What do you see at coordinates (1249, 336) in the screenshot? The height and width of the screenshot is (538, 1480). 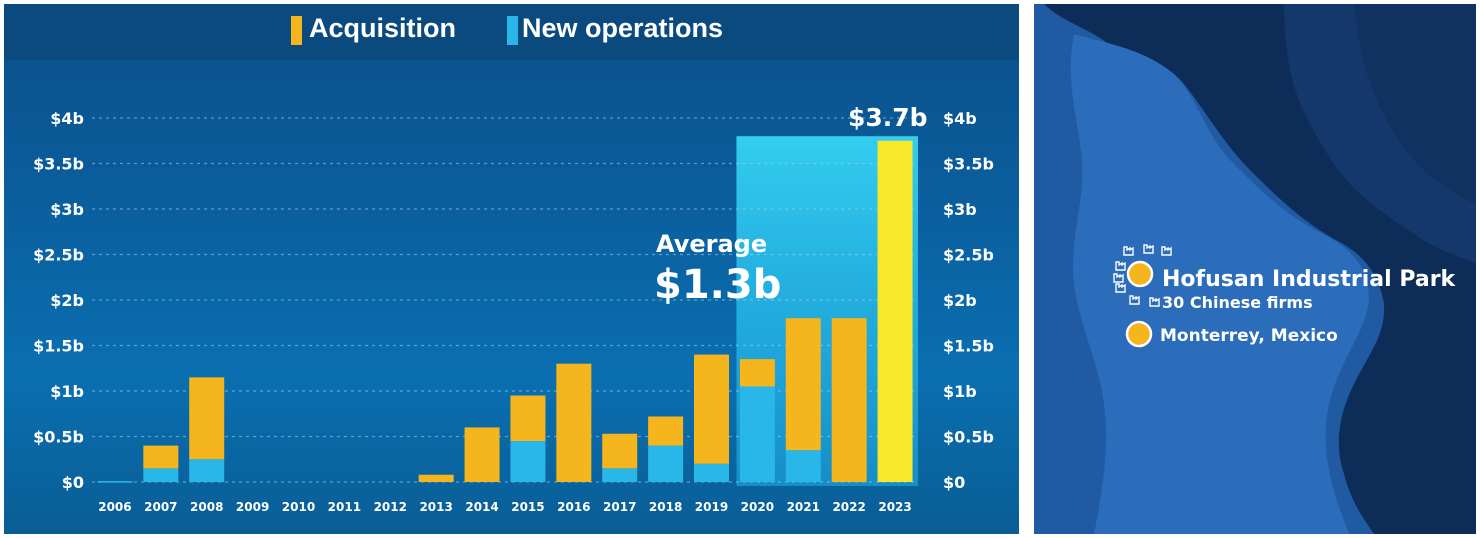 I see `city-label: Monterrey, Mexico` at bounding box center [1249, 336].